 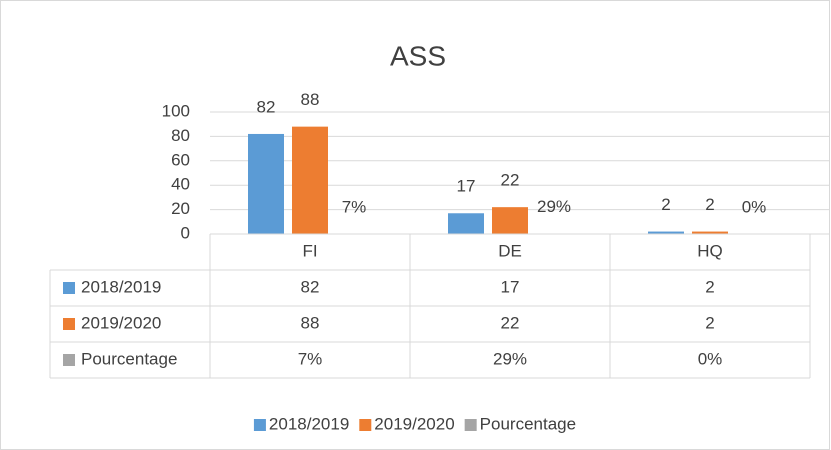 I want to click on legend-label: 2019/2020, so click(x=414, y=423).